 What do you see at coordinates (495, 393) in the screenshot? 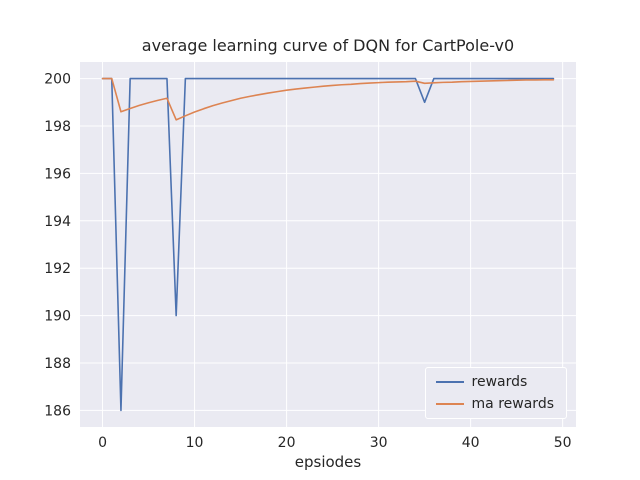
I see `legend: rewards ma rewards` at bounding box center [495, 393].